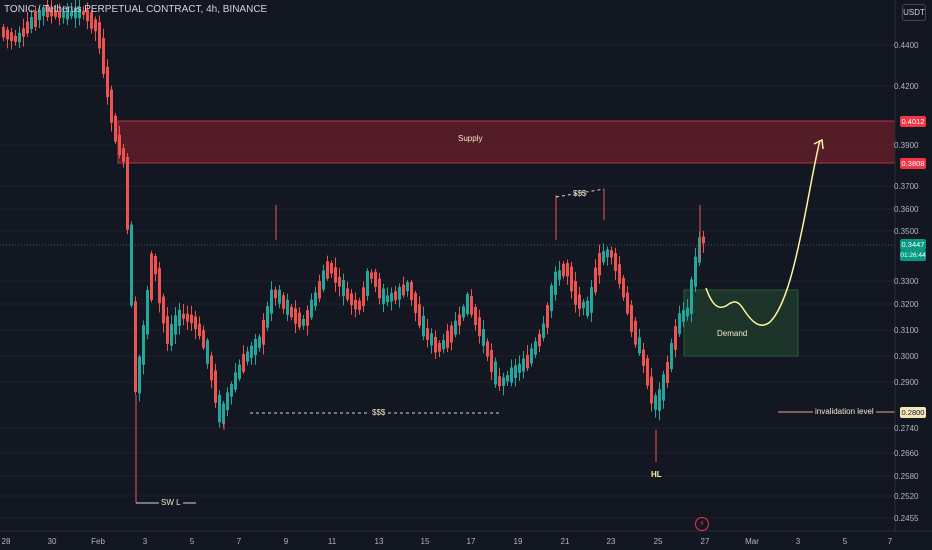  I want to click on time-label: 7, so click(890, 541).